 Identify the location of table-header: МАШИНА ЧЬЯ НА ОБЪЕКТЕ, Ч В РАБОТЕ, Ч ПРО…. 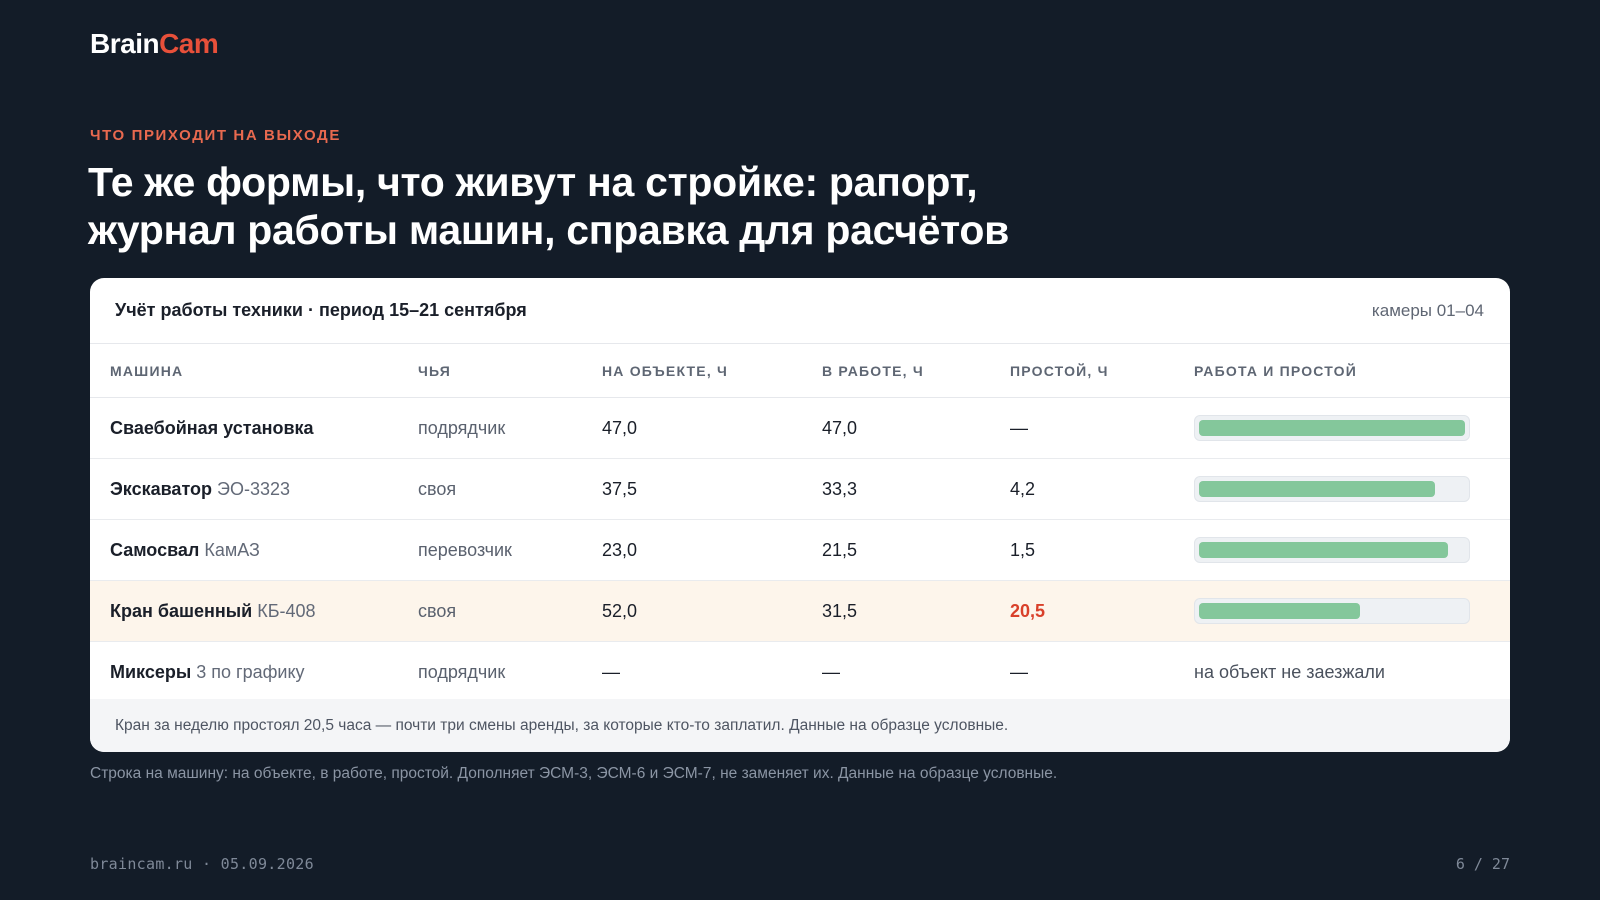
(800, 371).